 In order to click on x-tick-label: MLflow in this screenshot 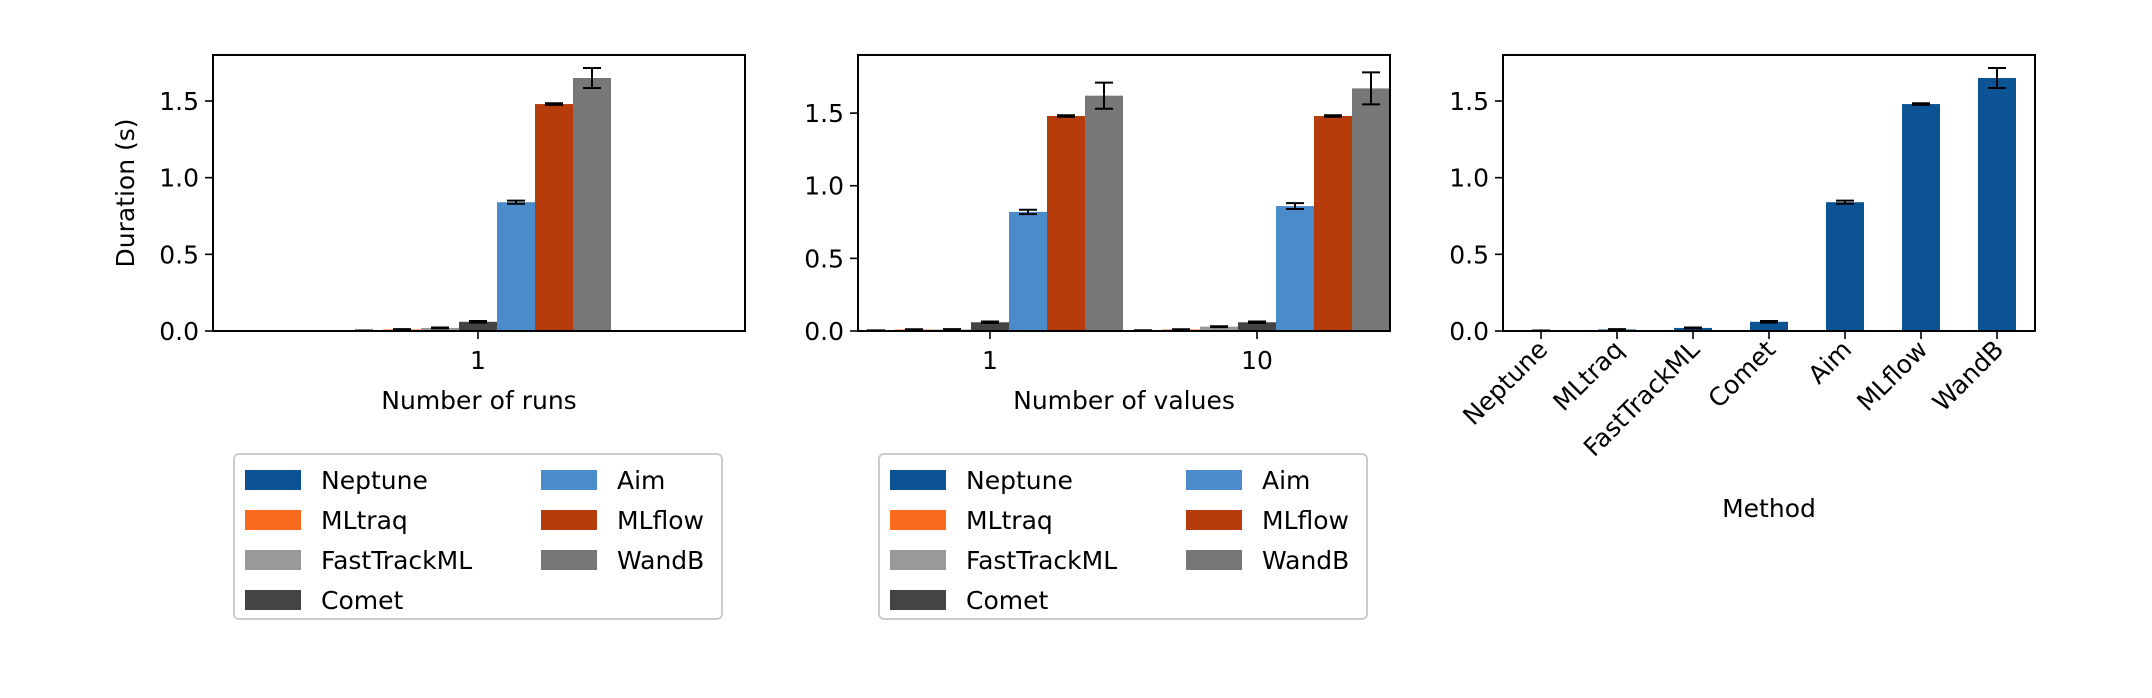, I will do `click(1892, 376)`.